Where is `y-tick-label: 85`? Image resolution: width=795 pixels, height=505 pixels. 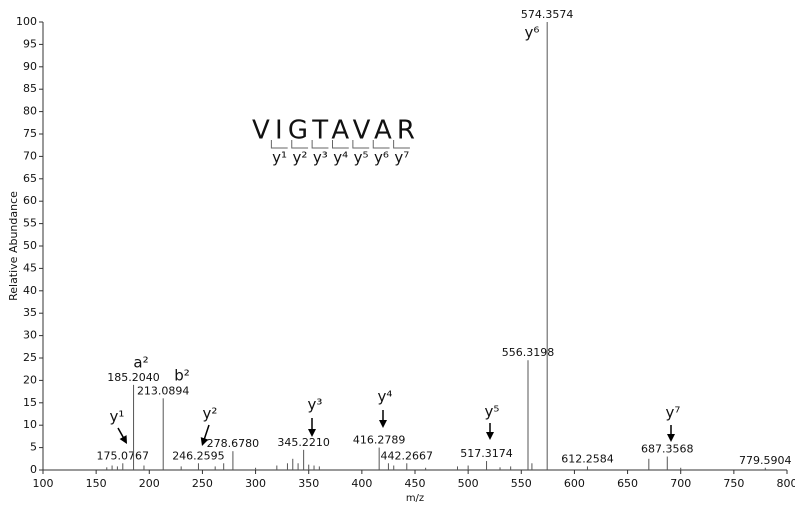
y-tick-label: 85 is located at coordinates (30, 88).